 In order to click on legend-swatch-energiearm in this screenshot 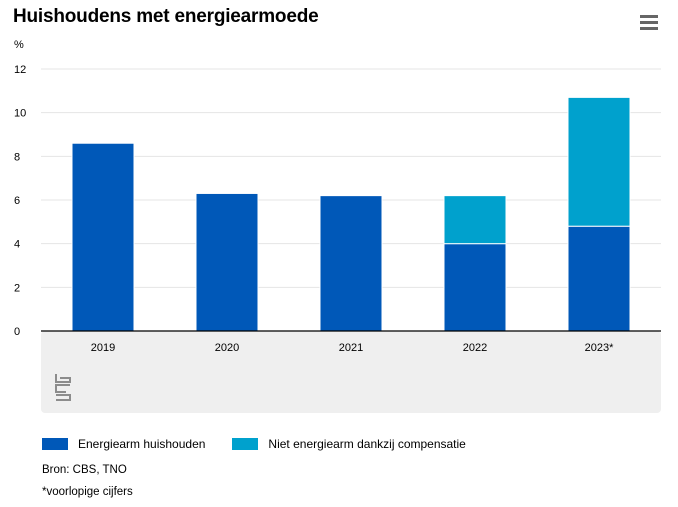, I will do `click(55, 444)`.